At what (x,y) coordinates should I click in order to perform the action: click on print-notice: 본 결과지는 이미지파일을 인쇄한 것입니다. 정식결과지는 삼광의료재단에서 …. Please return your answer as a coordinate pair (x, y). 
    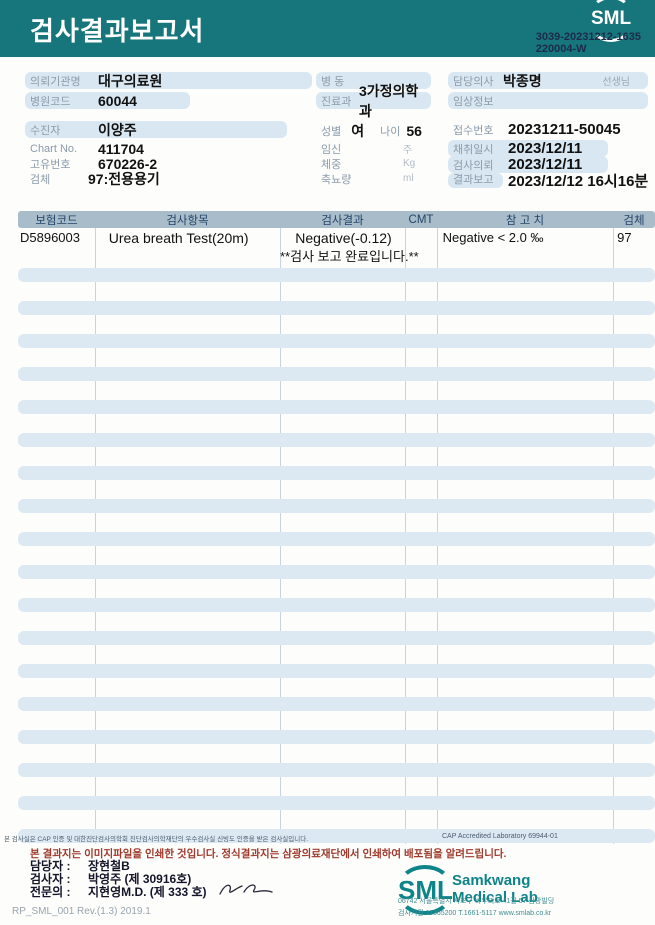
    Looking at the image, I should click on (268, 854).